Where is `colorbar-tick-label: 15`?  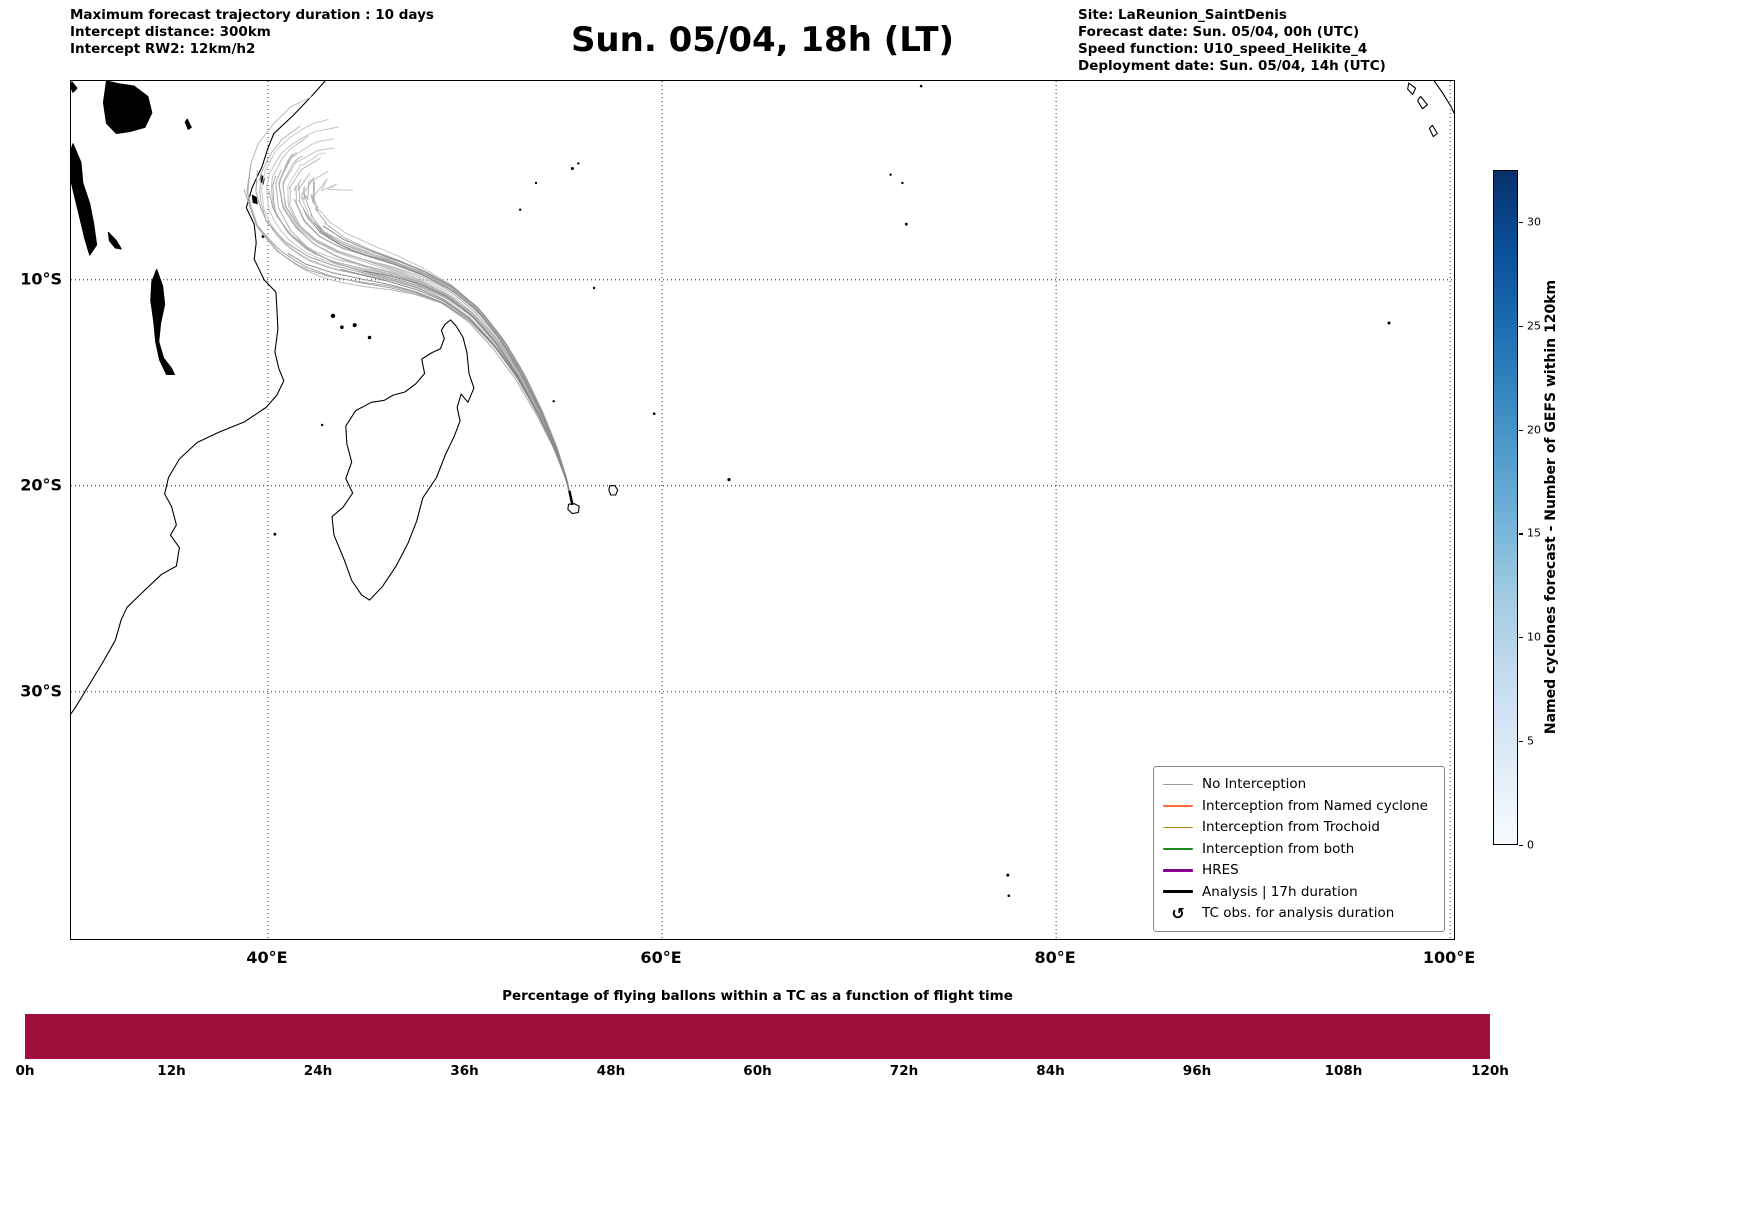 colorbar-tick-label: 15 is located at coordinates (1534, 533).